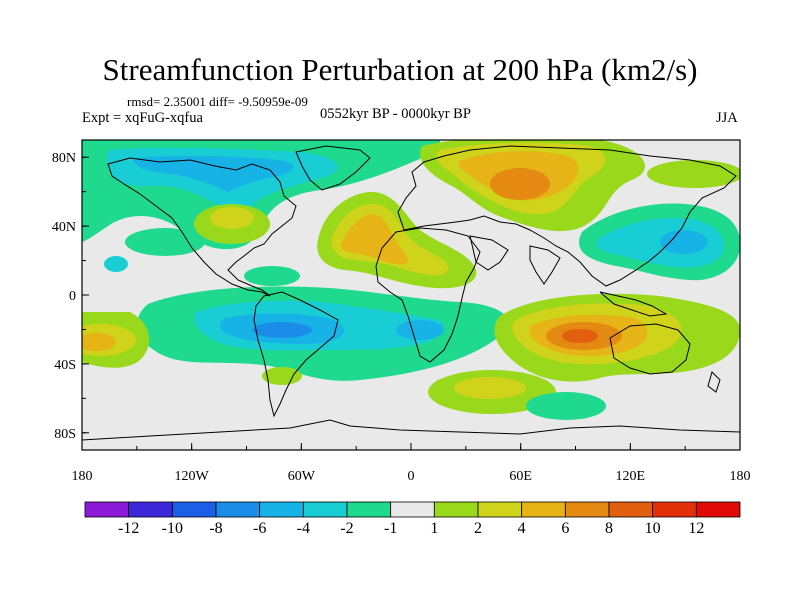 The height and width of the screenshot is (600, 800). What do you see at coordinates (346, 528) in the screenshot?
I see `colorbar-label: -2` at bounding box center [346, 528].